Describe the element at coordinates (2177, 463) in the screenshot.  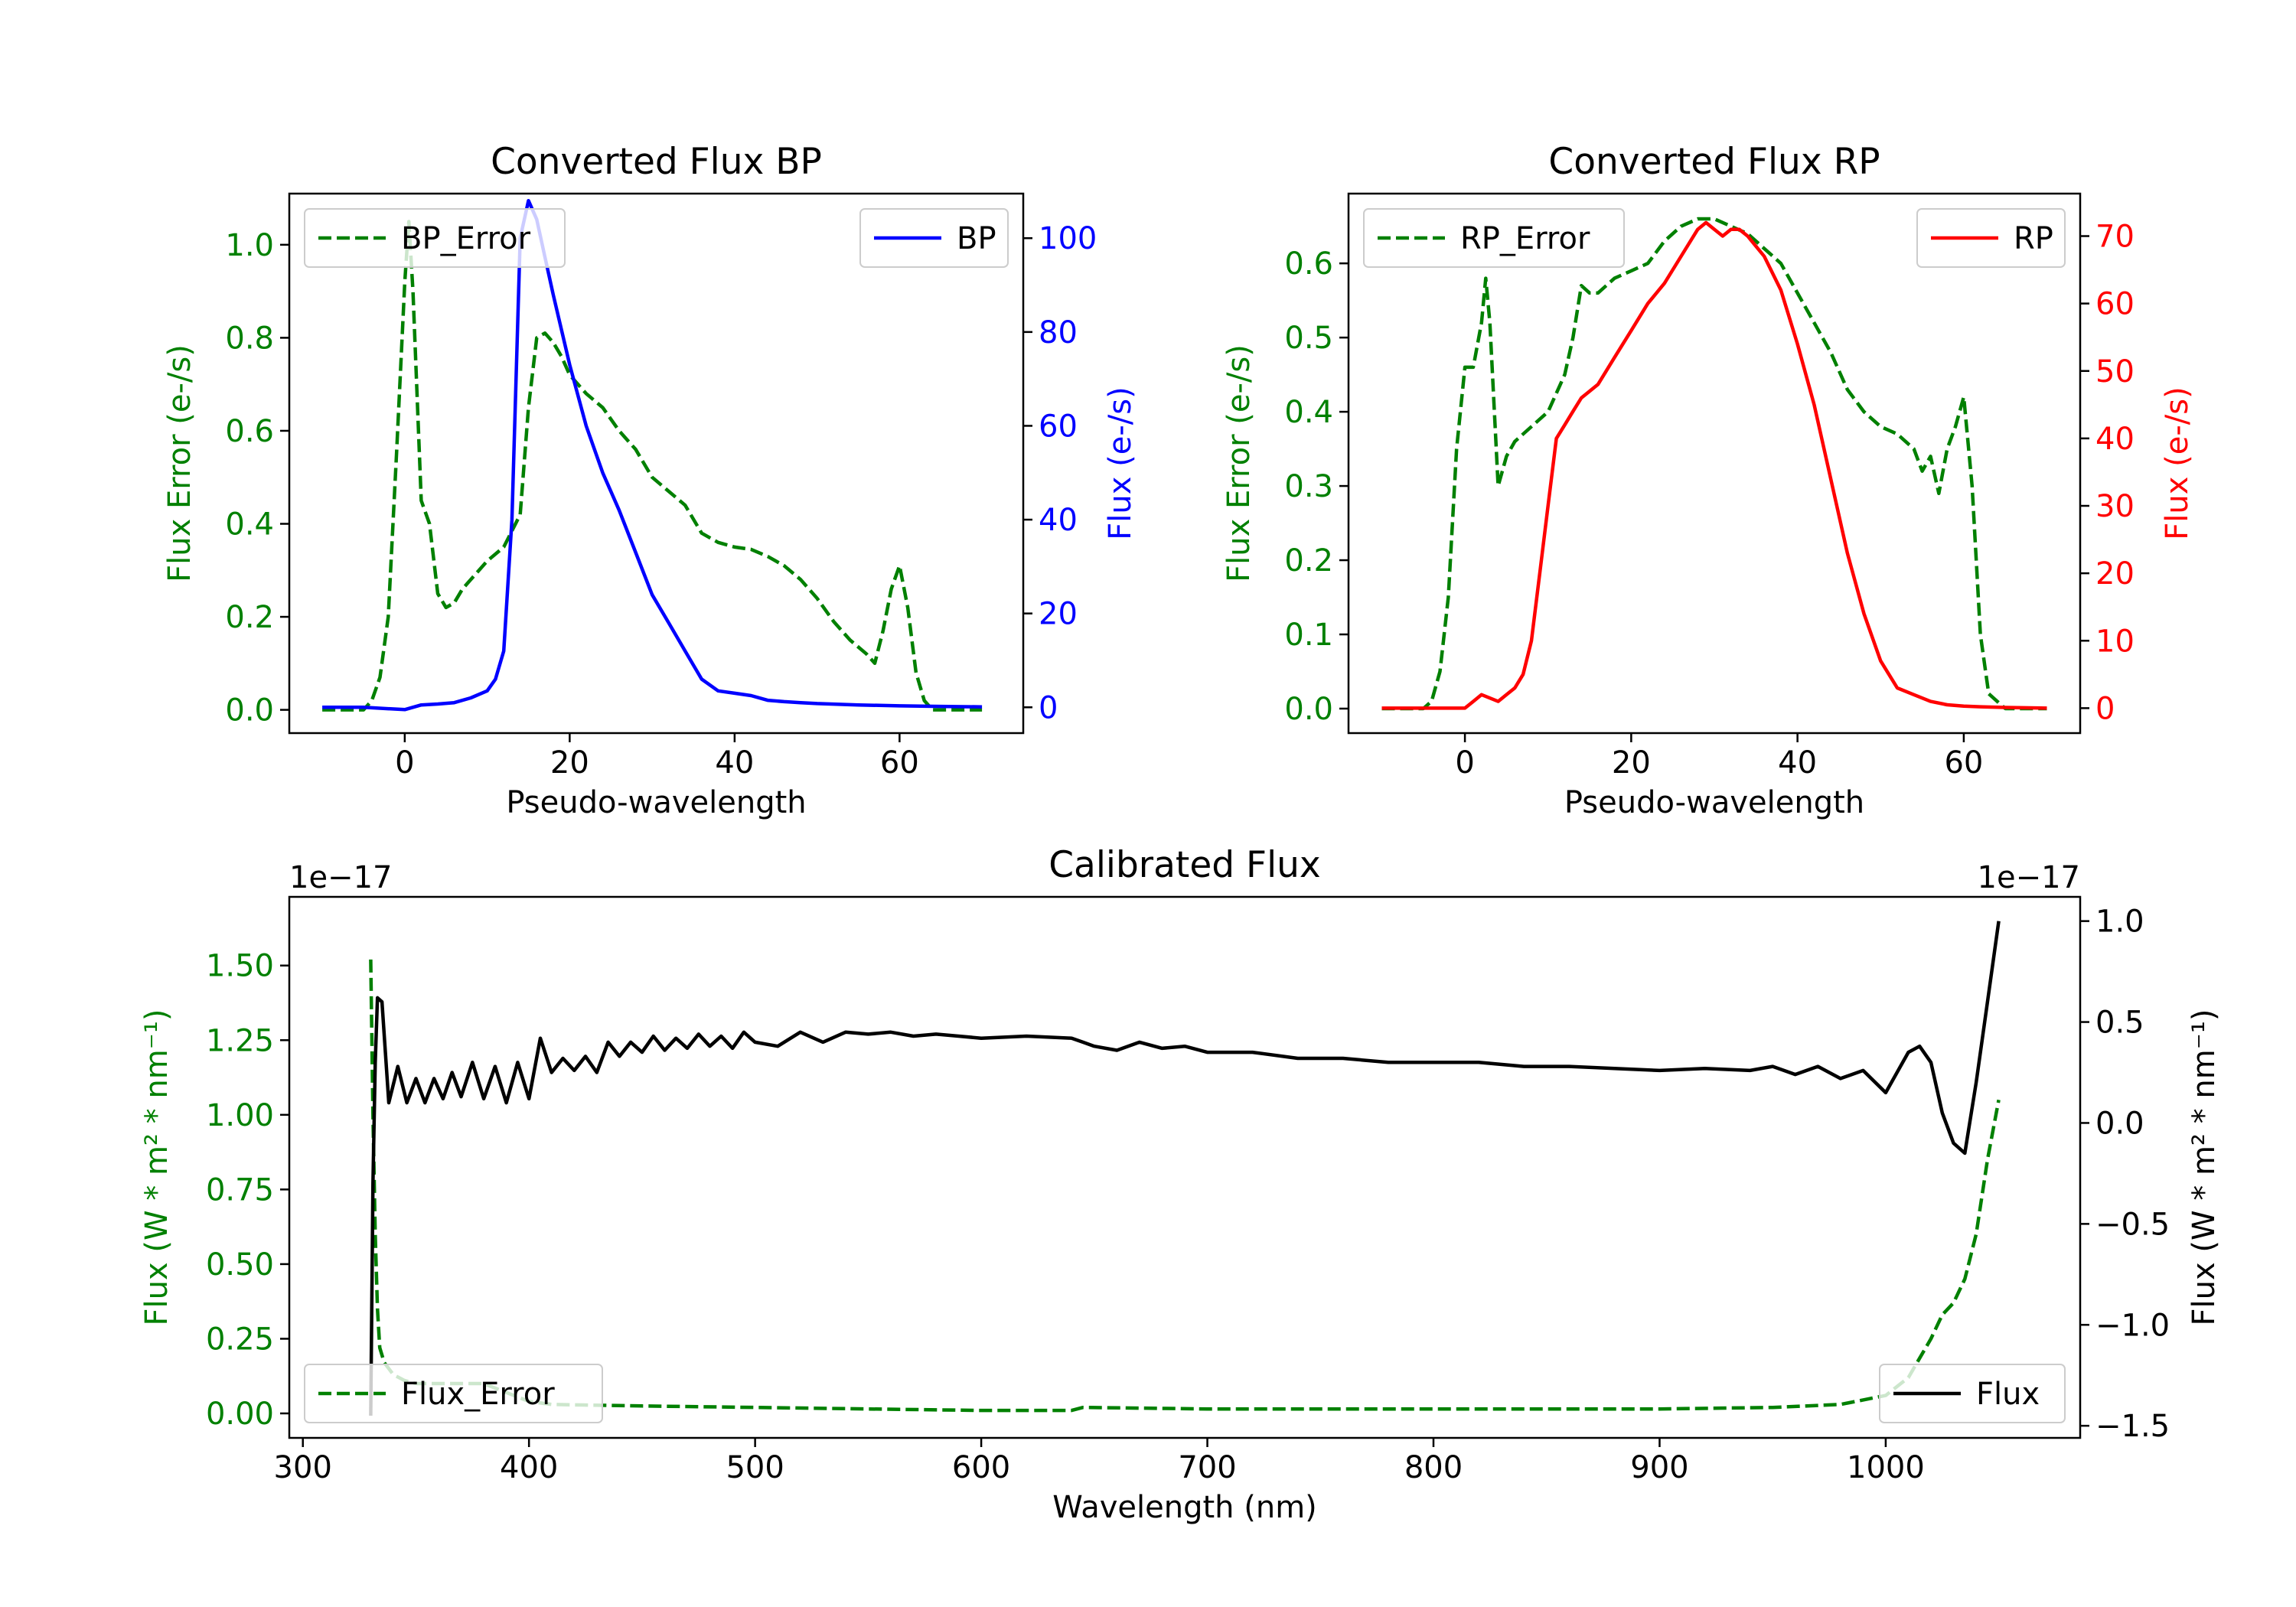
I see `rp-y-right-axis-label: Flux (e-/s)` at that location.